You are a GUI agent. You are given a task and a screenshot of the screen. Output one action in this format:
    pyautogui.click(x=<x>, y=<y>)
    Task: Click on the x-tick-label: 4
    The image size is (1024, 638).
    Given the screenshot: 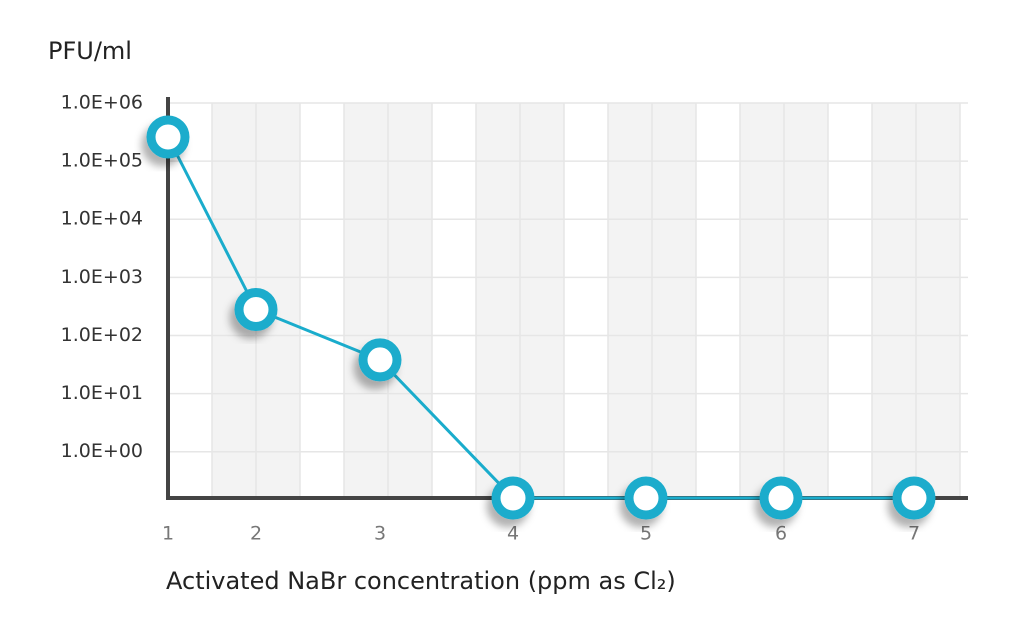 What is the action you would take?
    pyautogui.click(x=513, y=534)
    